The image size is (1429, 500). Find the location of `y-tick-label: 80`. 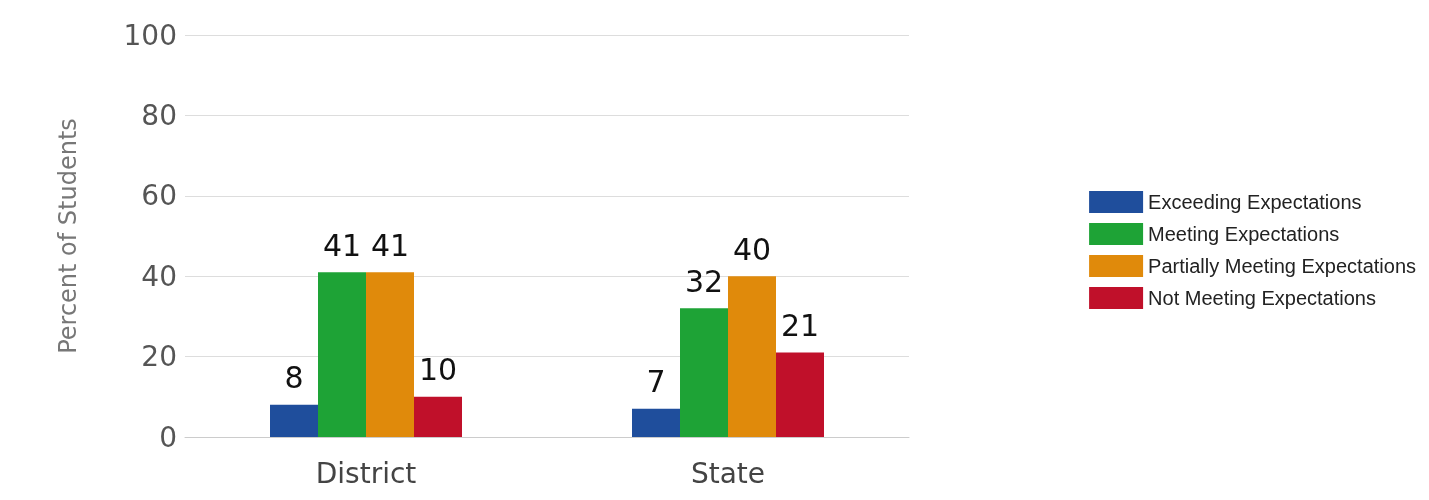

y-tick-label: 80 is located at coordinates (159, 115).